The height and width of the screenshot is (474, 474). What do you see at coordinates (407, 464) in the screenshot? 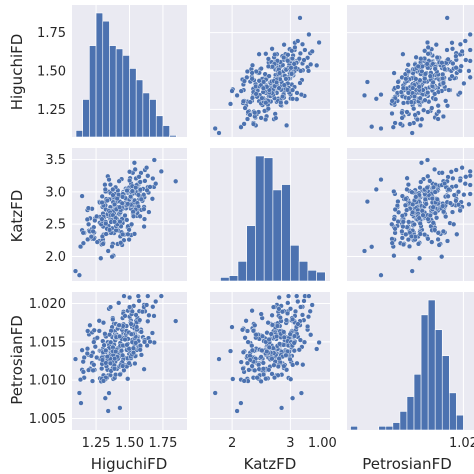
I see `xlabel-petrosianfd: PetrosianFD` at bounding box center [407, 464].